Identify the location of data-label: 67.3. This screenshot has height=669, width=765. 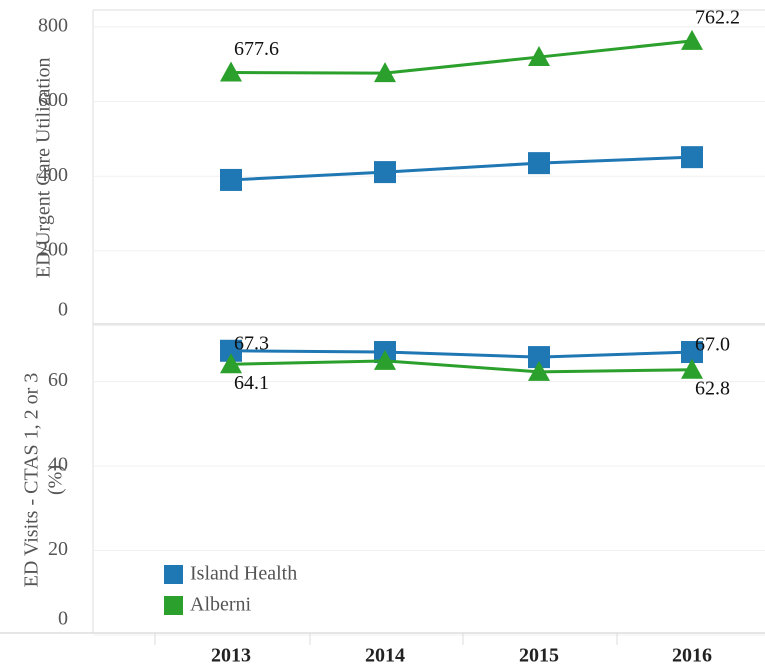
(251, 343).